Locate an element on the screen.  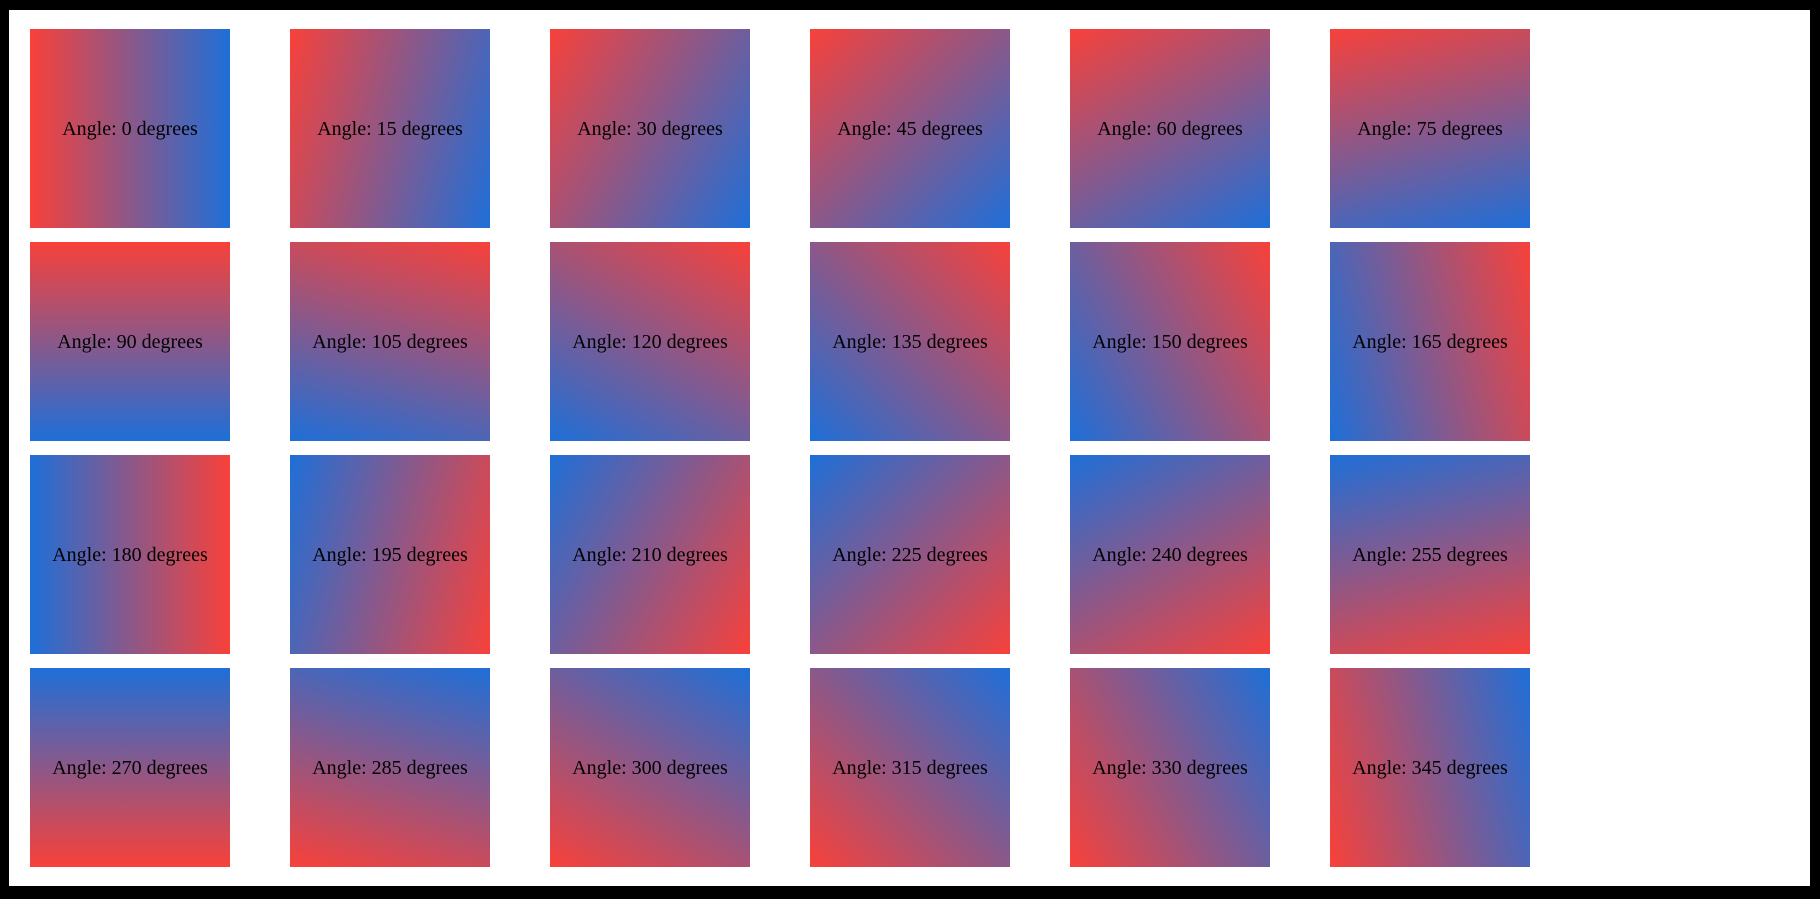
tile-label: Angle: 150 degrees is located at coordinates (1170, 341).